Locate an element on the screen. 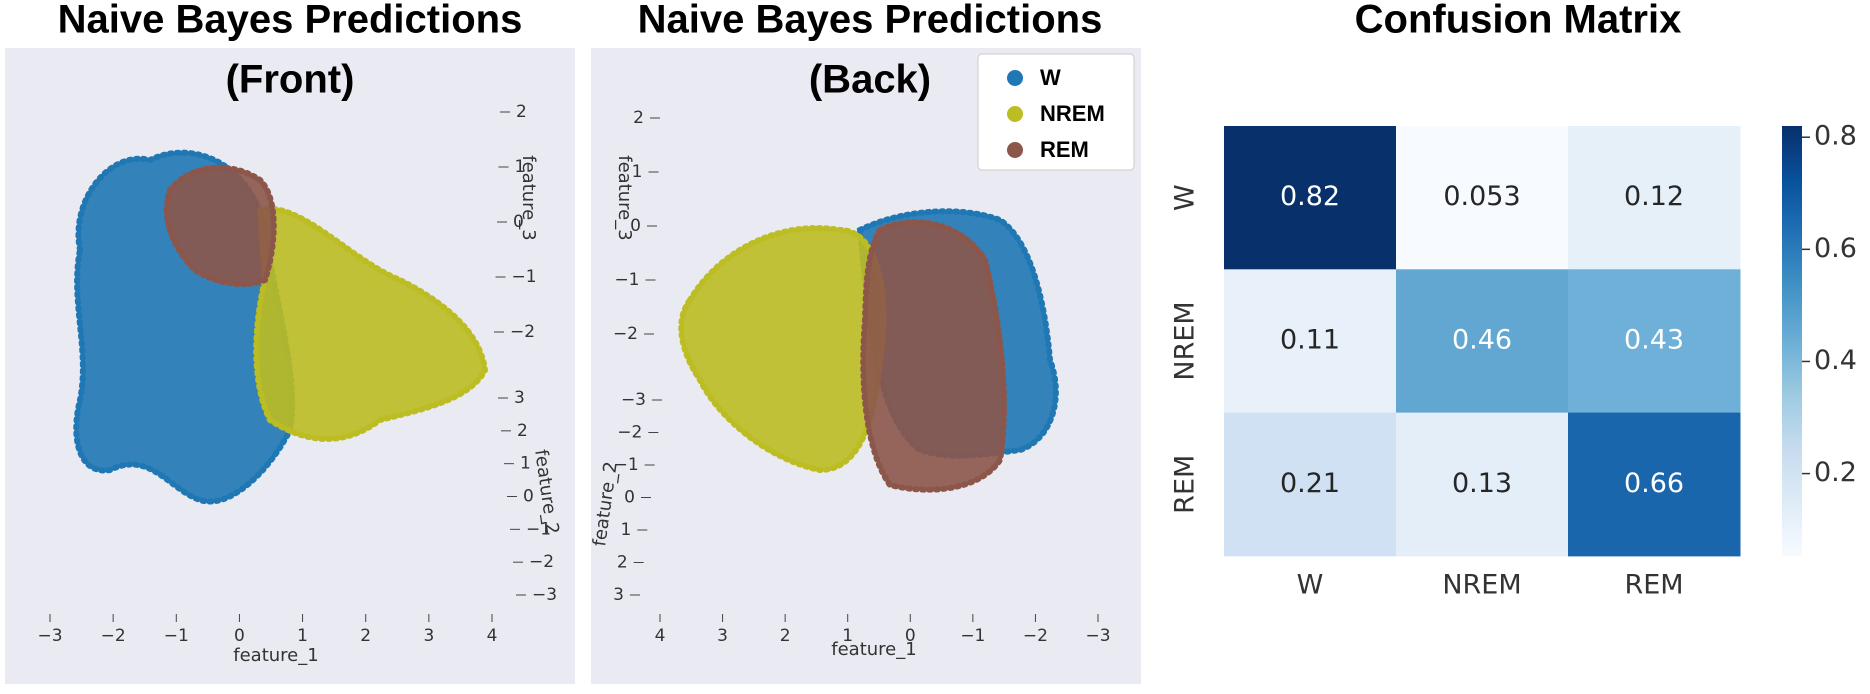 The width and height of the screenshot is (1870, 694). legend-label: NREM is located at coordinates (1072, 113).